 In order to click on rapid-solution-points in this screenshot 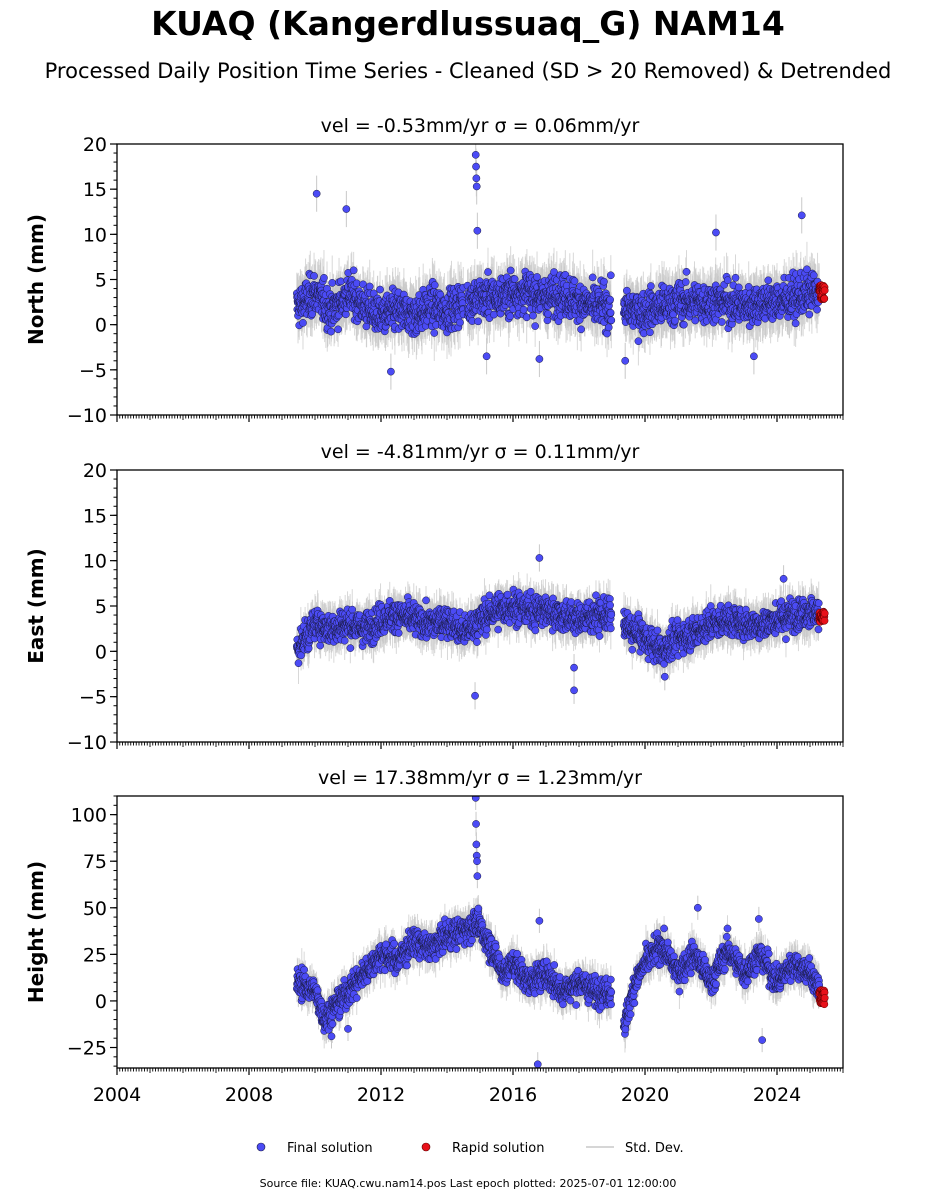, I will do `click(822, 292)`.